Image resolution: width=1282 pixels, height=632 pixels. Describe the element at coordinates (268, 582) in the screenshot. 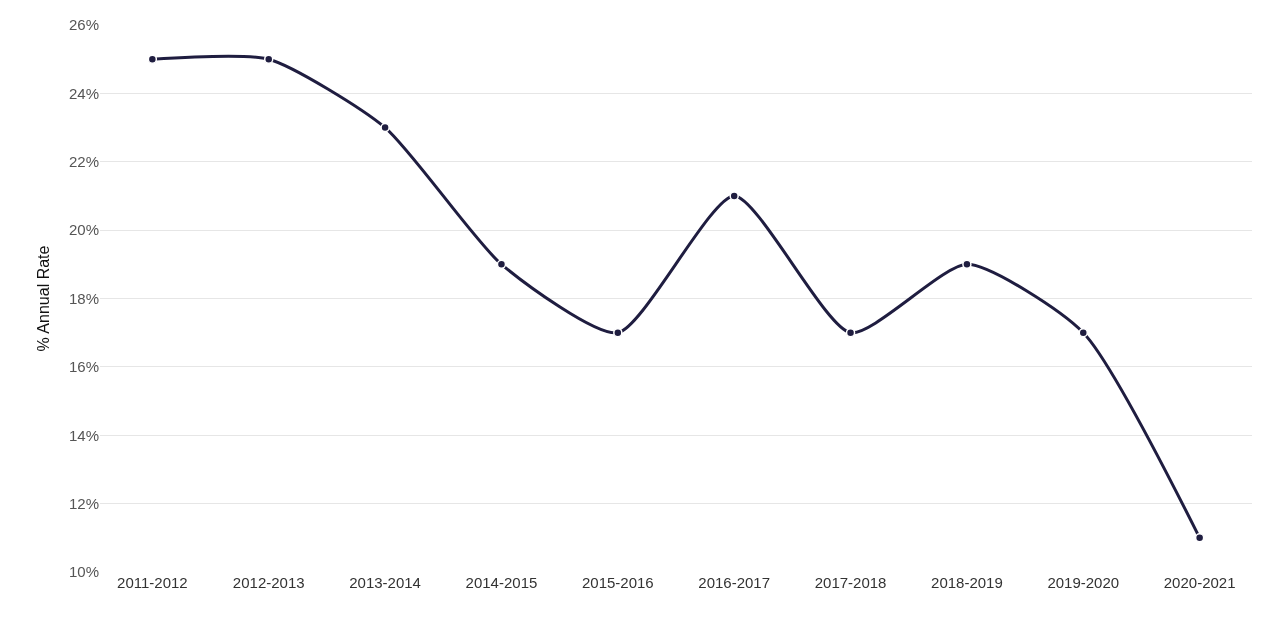

I see `x-tick-label: 2012-2013` at that location.